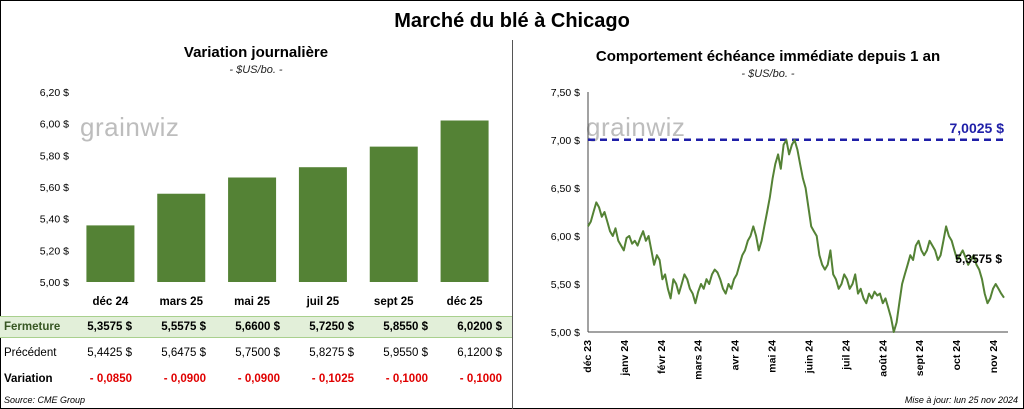 The image size is (1024, 409). I want to click on source-note: Source: CME Group, so click(45, 400).